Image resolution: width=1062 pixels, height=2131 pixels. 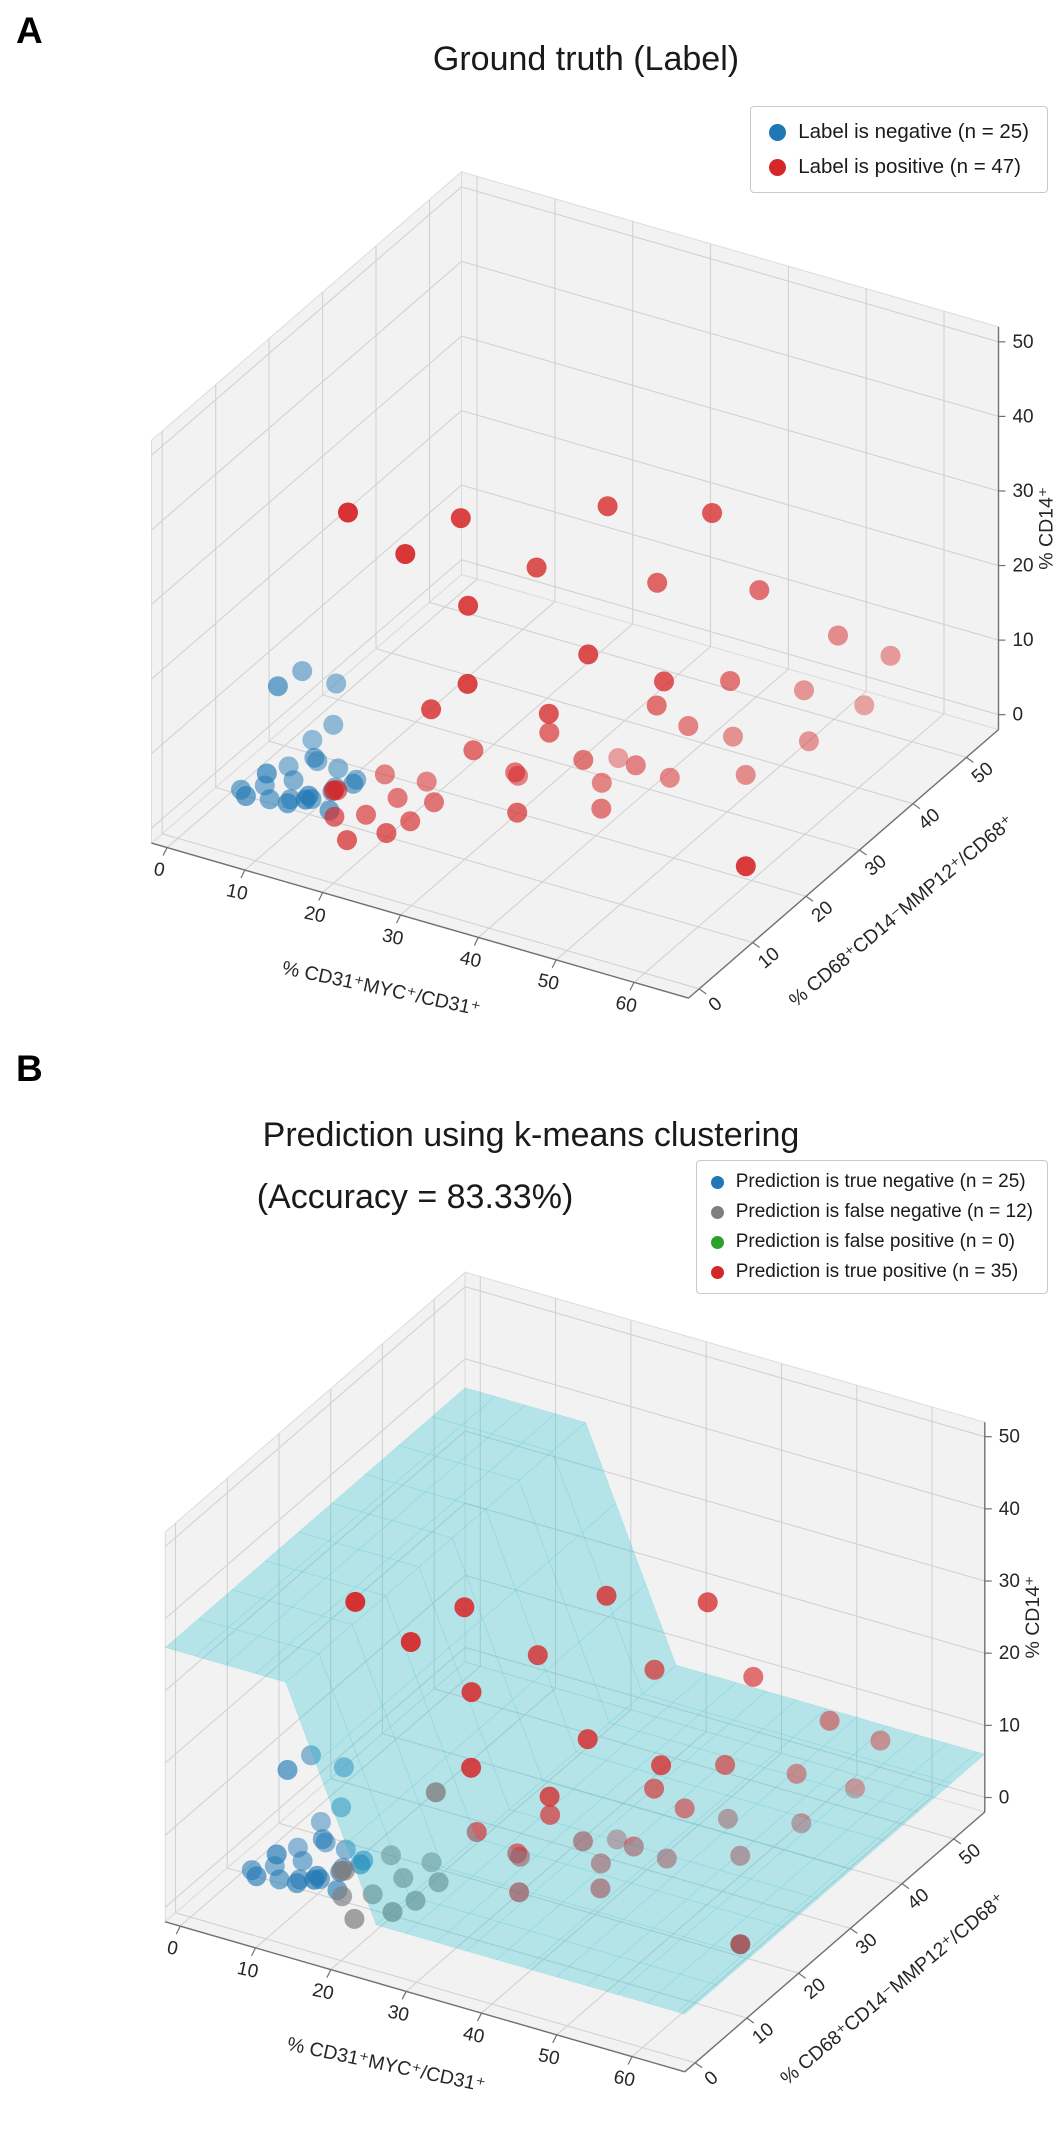 What do you see at coordinates (884, 1211) in the screenshot?
I see `legend-label: Prediction is false negative (n = 12)` at bounding box center [884, 1211].